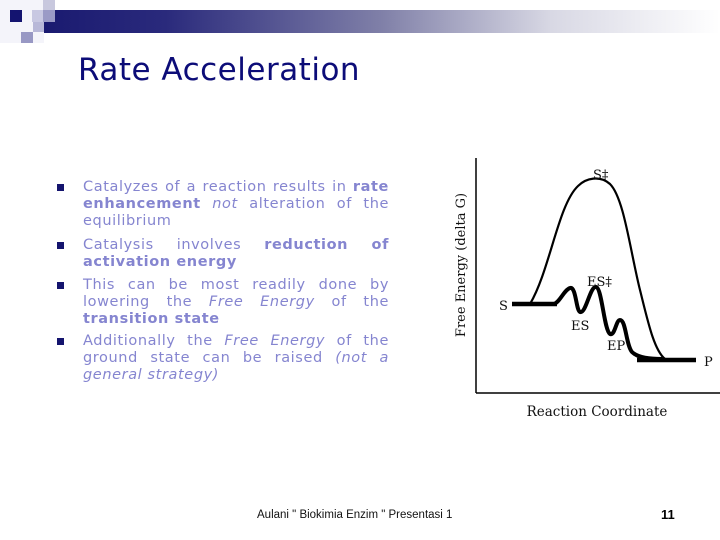 The image size is (720, 540). I want to click on label-es: ES, so click(580, 326).